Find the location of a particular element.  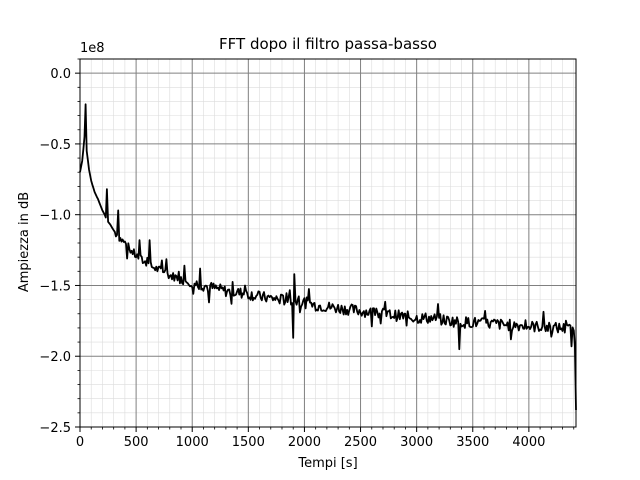

x-tick-label: 1000 is located at coordinates (192, 442).